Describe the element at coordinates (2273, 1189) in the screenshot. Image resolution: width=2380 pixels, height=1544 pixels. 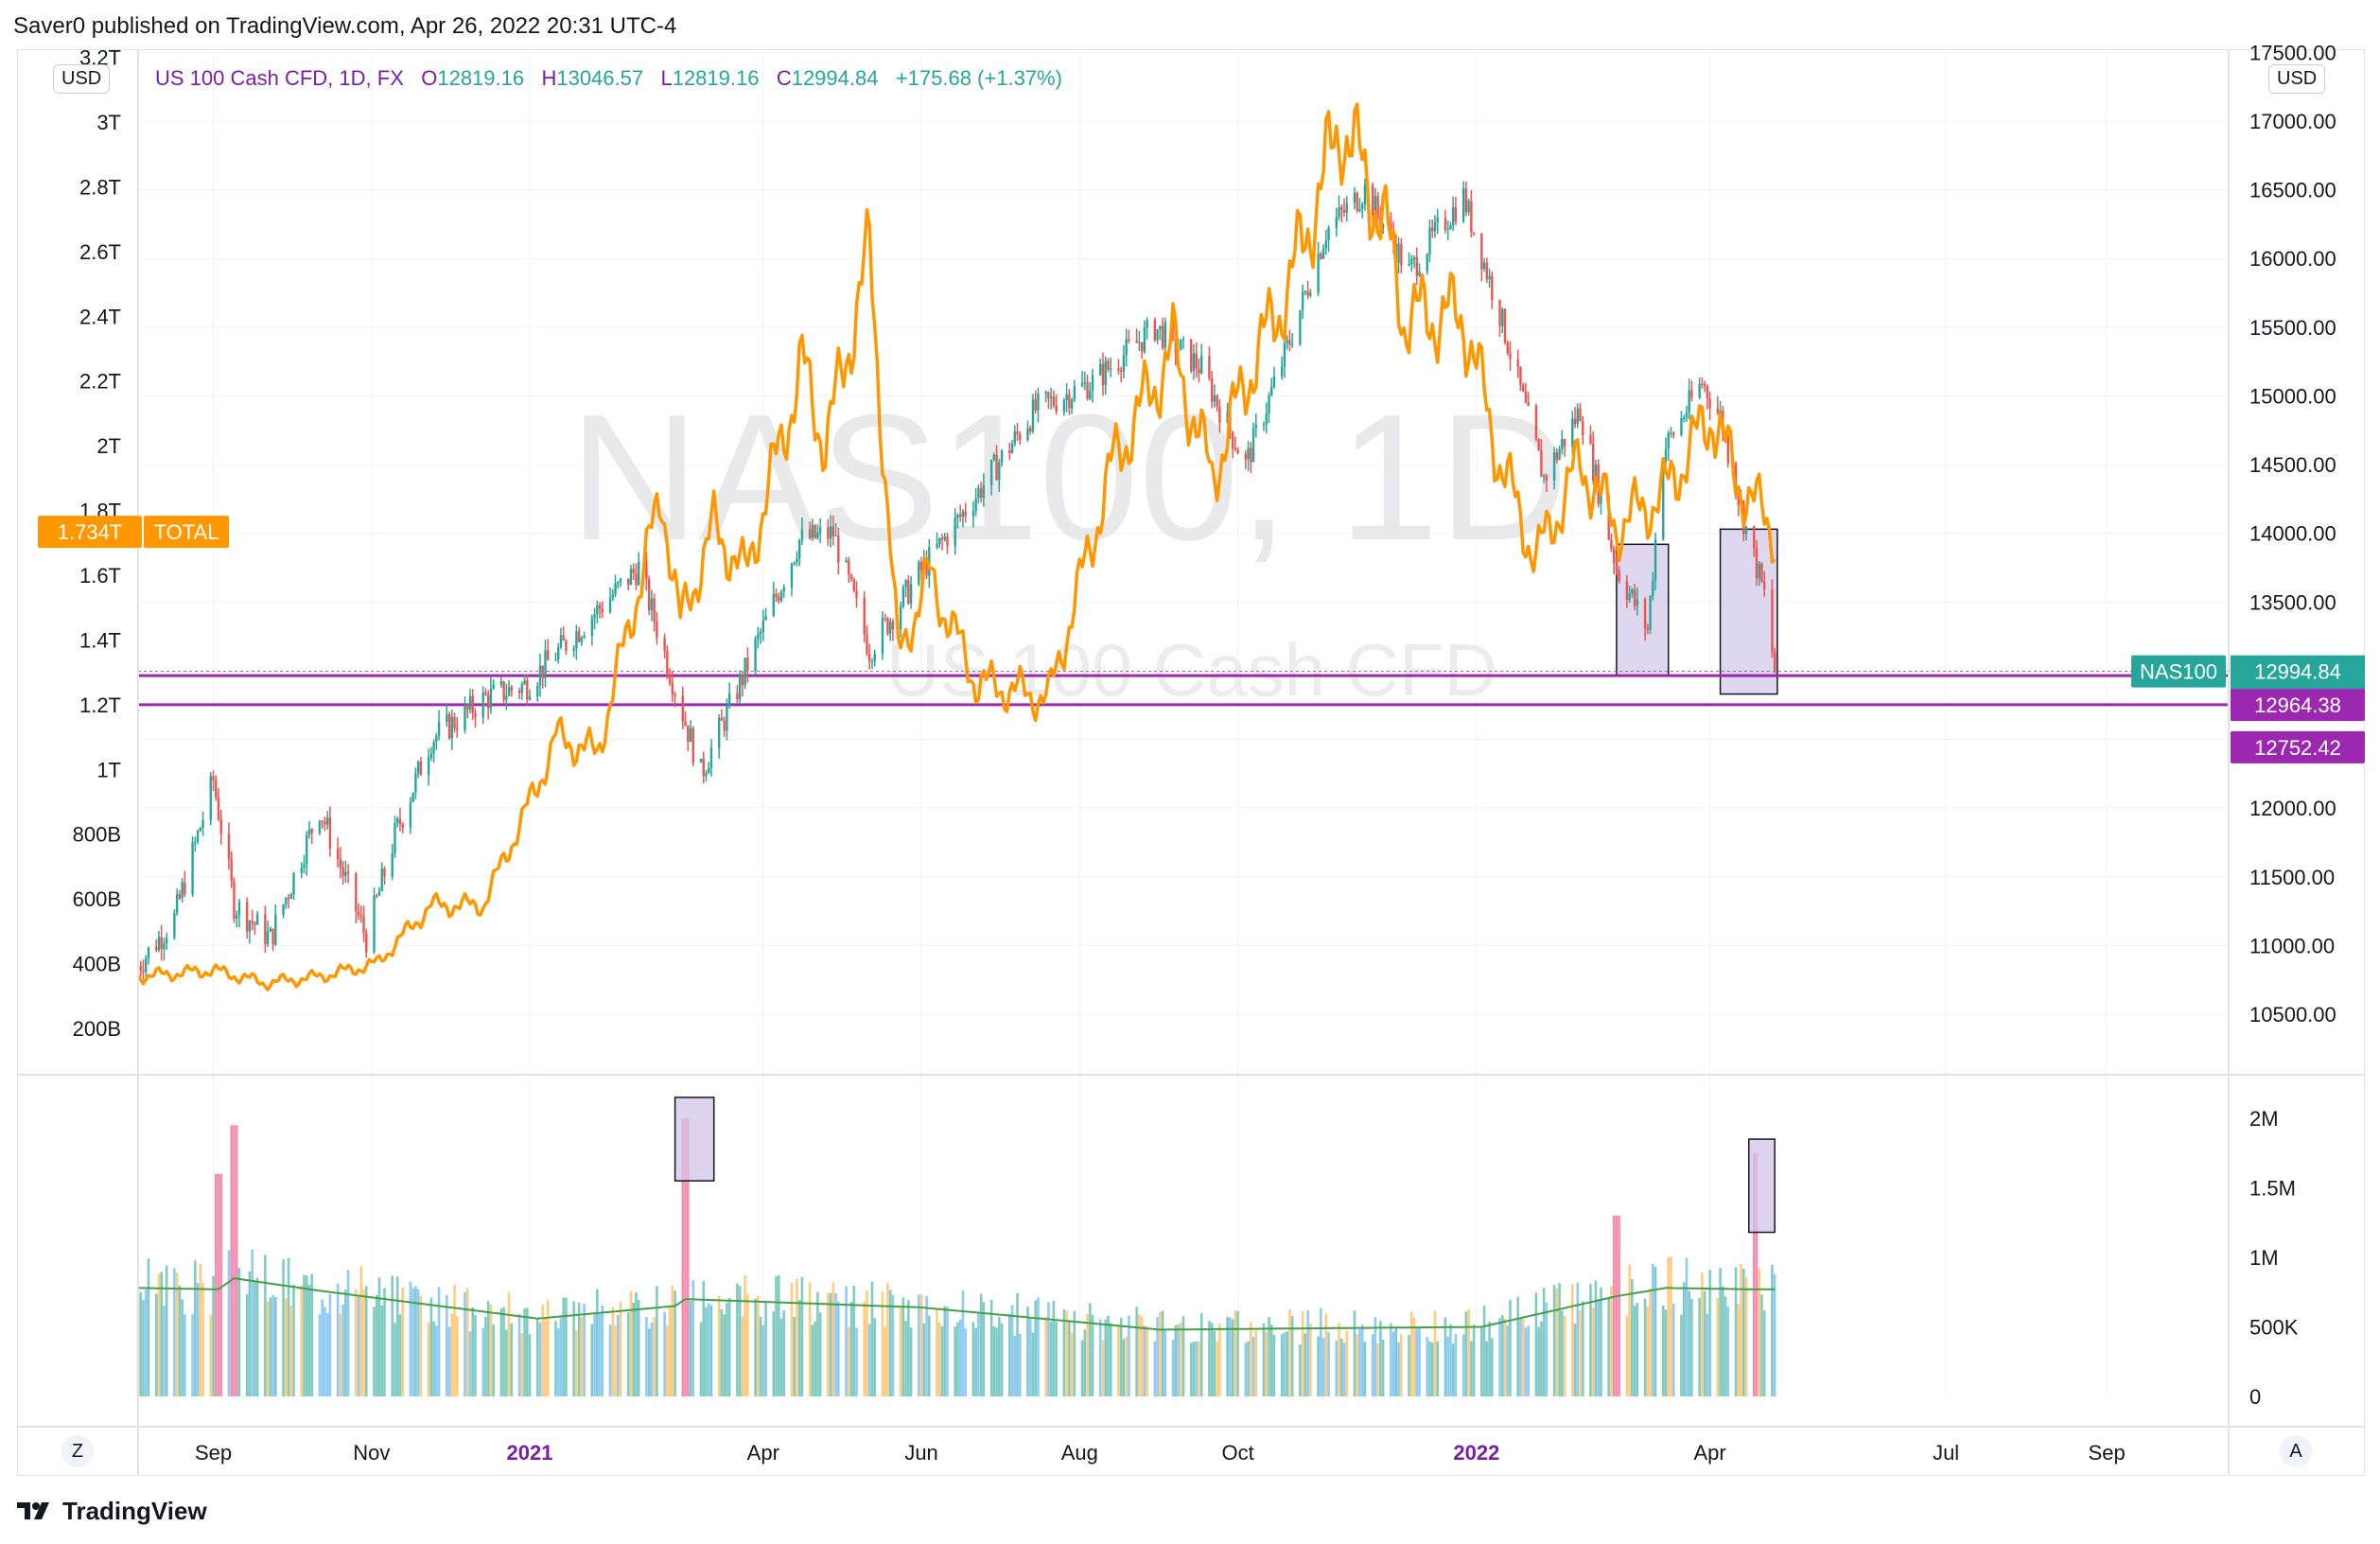
I see `volume-tick-label: 1.5M` at that location.